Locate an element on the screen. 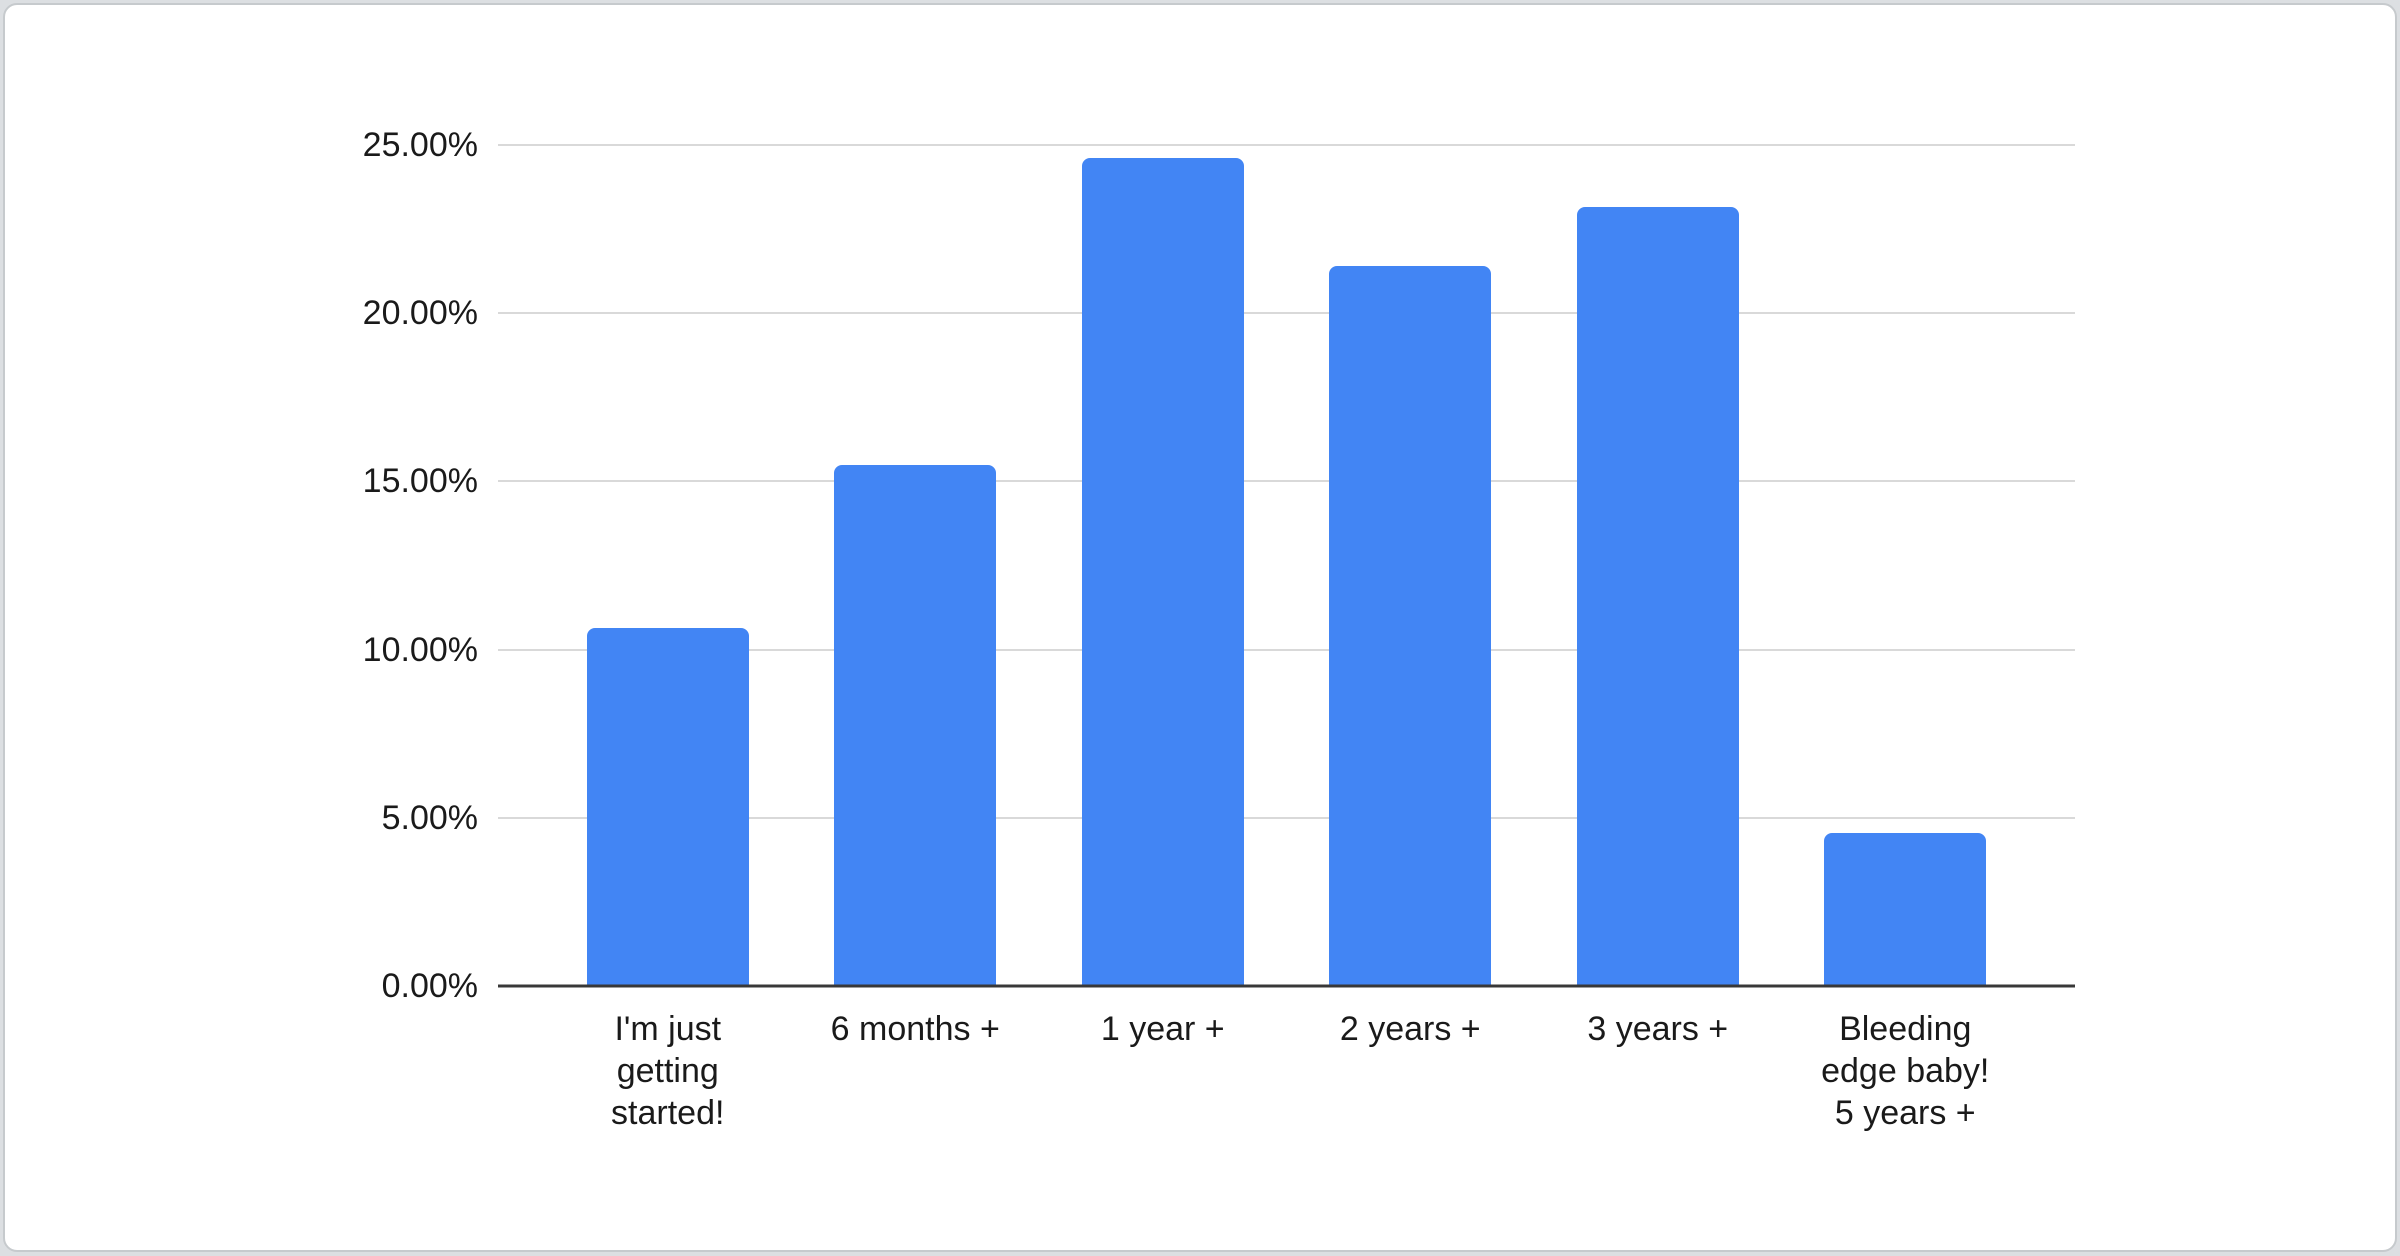  y-axis-labels: 0.00% 5.00% 10.00% 15.00% 20.00% 25.00% is located at coordinates (241, 565).